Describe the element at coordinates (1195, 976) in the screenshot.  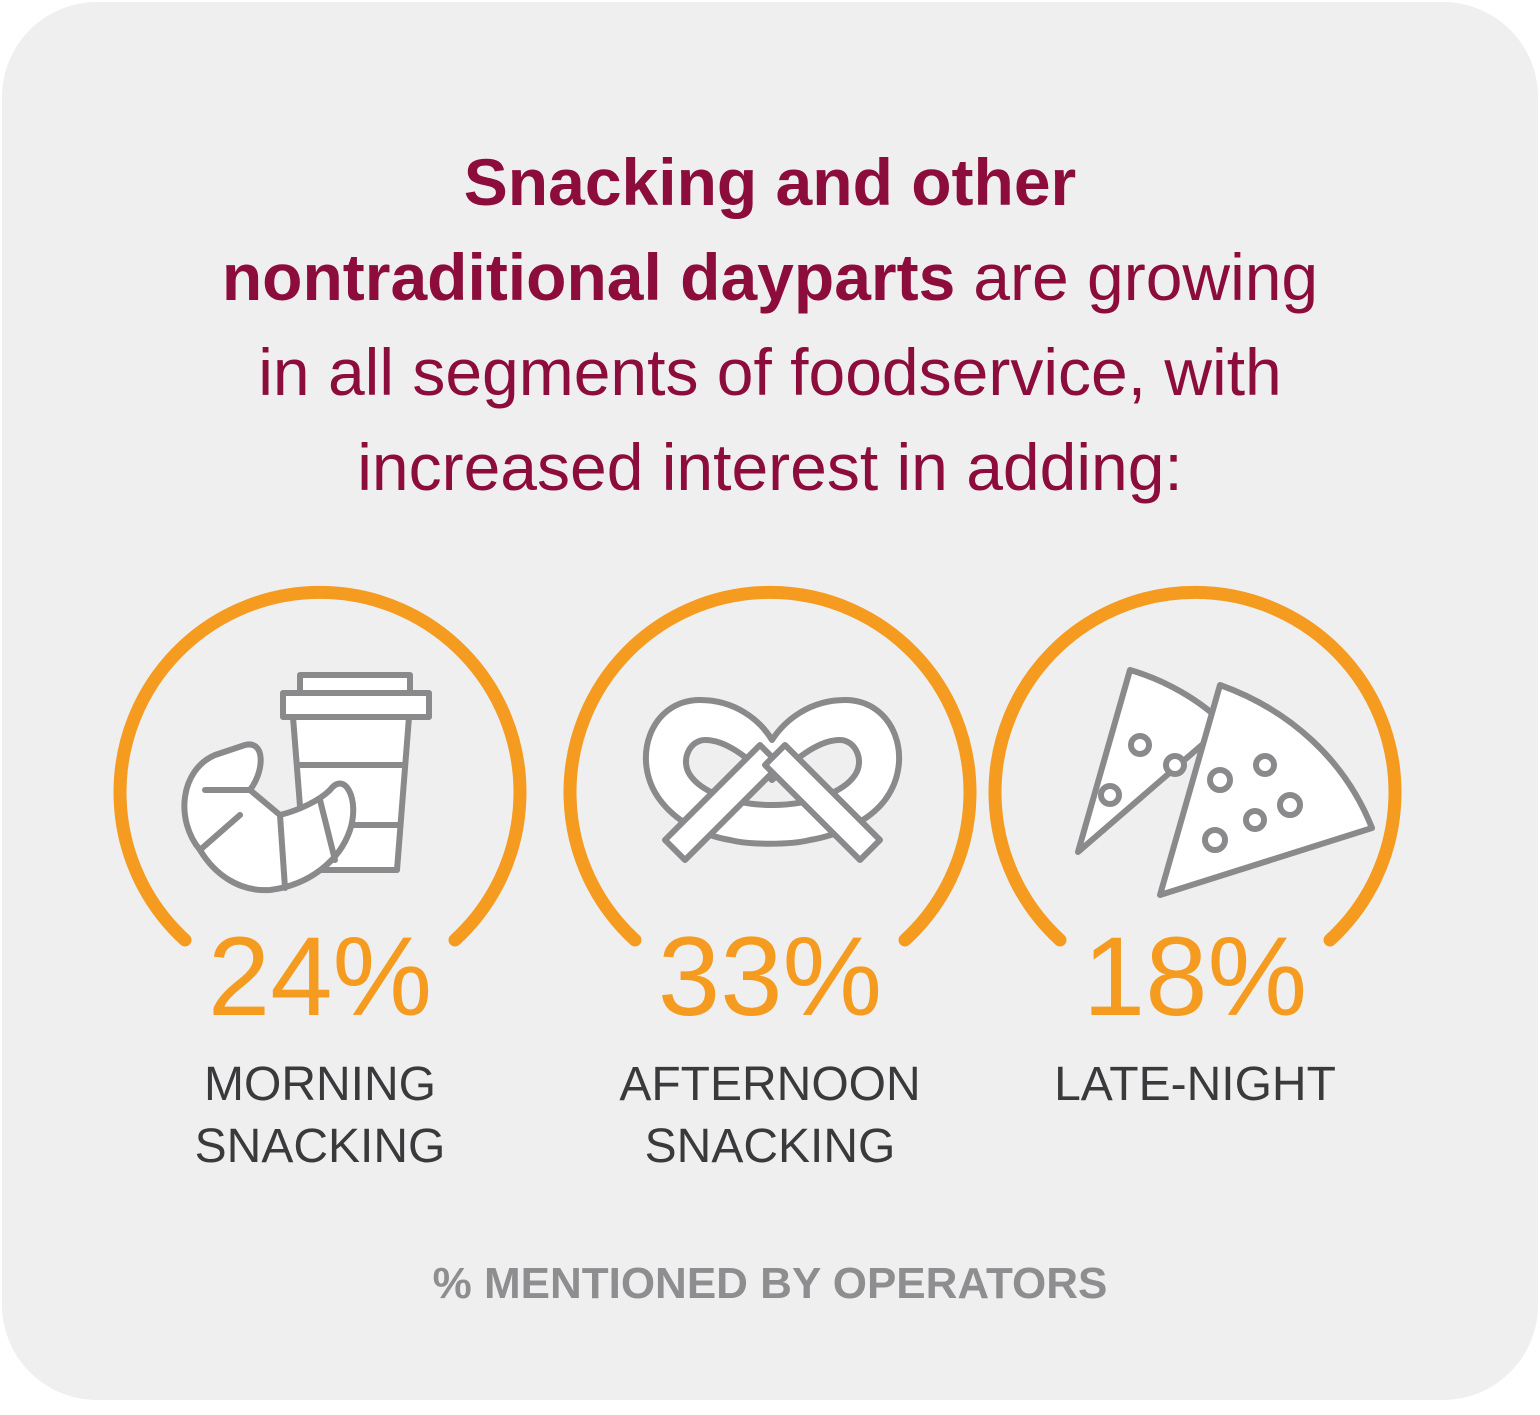
I see `stat-value: 18%` at that location.